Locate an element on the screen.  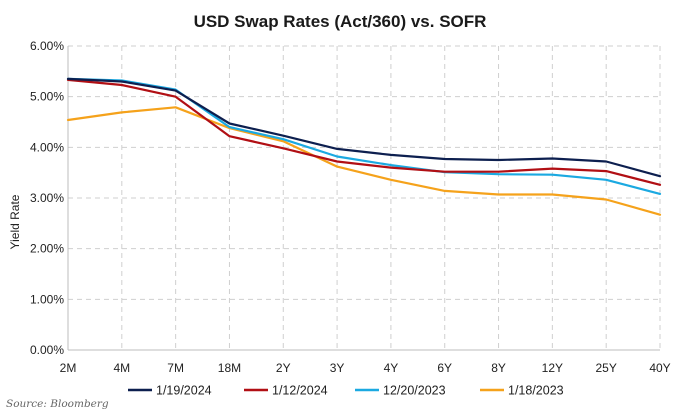
x-tick-label: 40Y is located at coordinates (659, 368).